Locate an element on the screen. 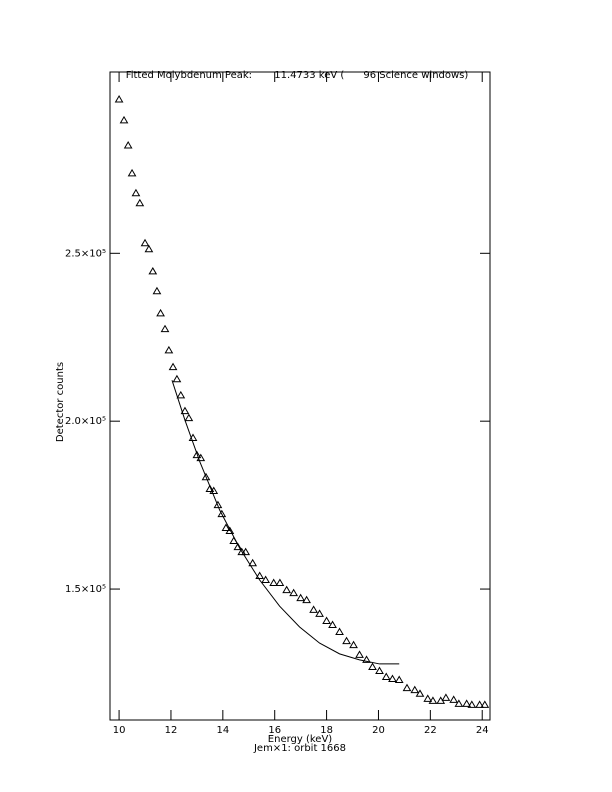 Image resolution: width=612 pixels, height=792 pixels. x-tick-label: 22 is located at coordinates (430, 730).